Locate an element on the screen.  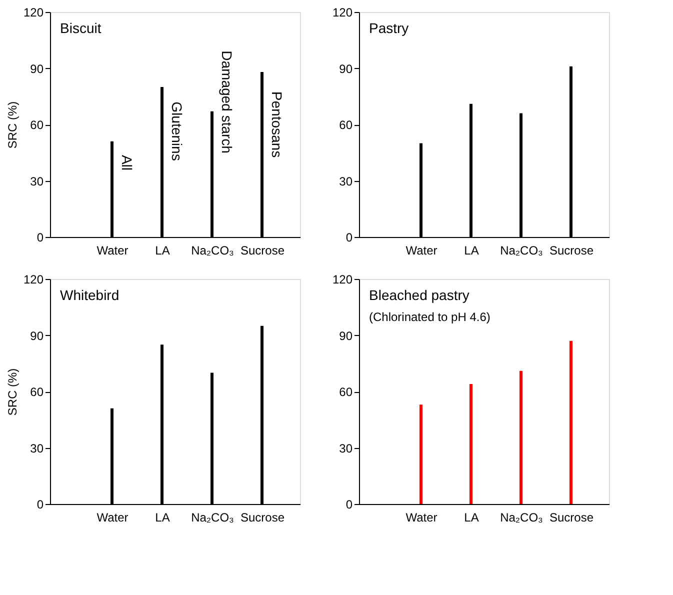
text: Biscuit is located at coordinates (81, 28).